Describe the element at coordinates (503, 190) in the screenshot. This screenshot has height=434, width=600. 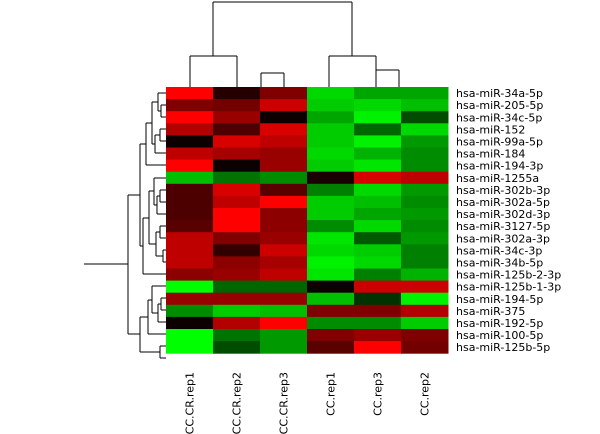
I see `row-label: hsa-miR-302b-3p` at that location.